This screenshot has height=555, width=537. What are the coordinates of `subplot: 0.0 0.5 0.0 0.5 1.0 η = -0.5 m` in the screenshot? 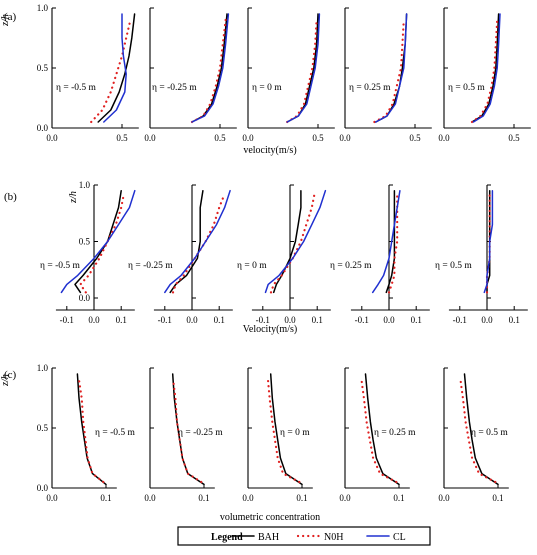 It's located at (88, 73).